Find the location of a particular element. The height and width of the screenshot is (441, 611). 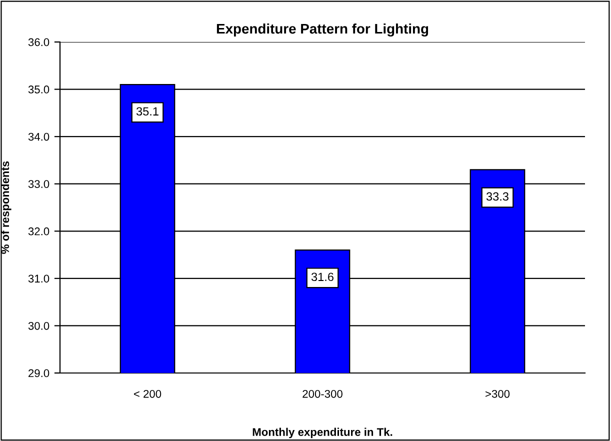

y-tick-label: 34.0 is located at coordinates (39, 136).